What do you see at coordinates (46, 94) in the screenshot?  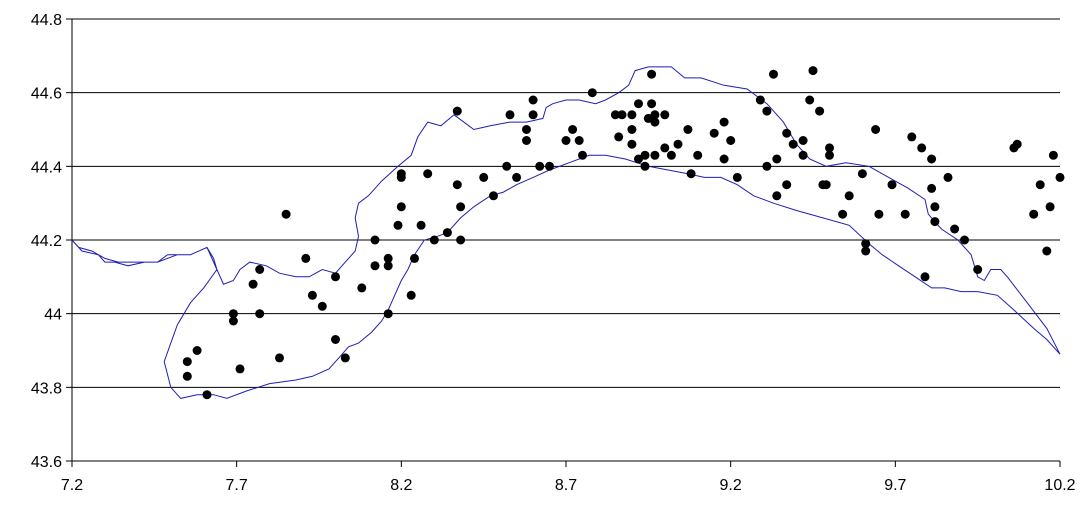 I see `y-tick-label: 44.6` at bounding box center [46, 94].